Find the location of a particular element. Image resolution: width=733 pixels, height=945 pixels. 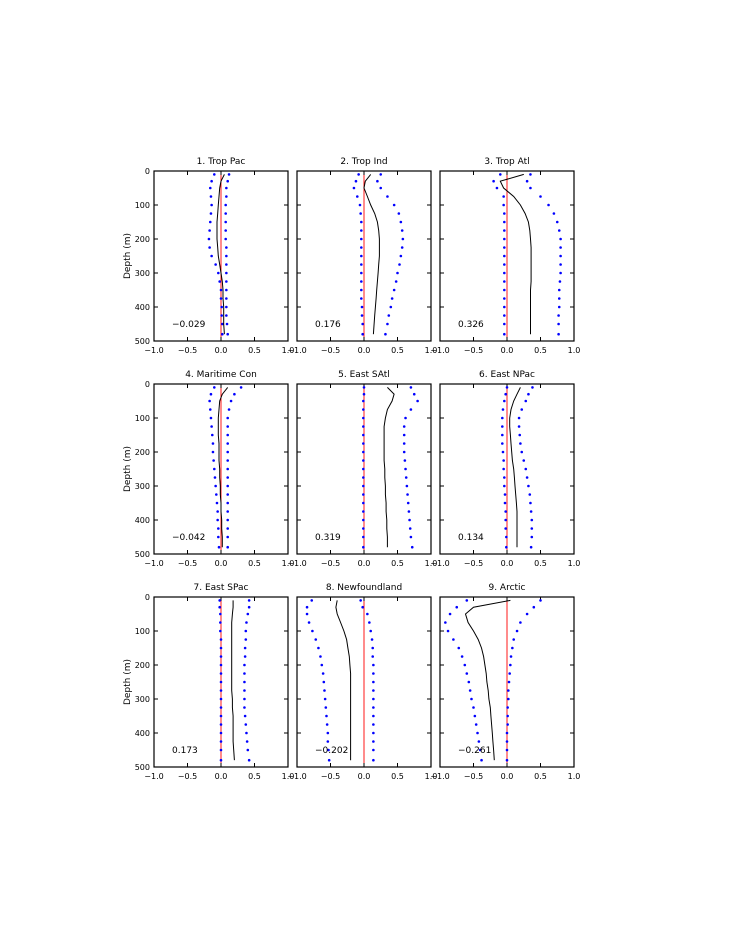

panel-title: 9. Arctic is located at coordinates (506, 588).